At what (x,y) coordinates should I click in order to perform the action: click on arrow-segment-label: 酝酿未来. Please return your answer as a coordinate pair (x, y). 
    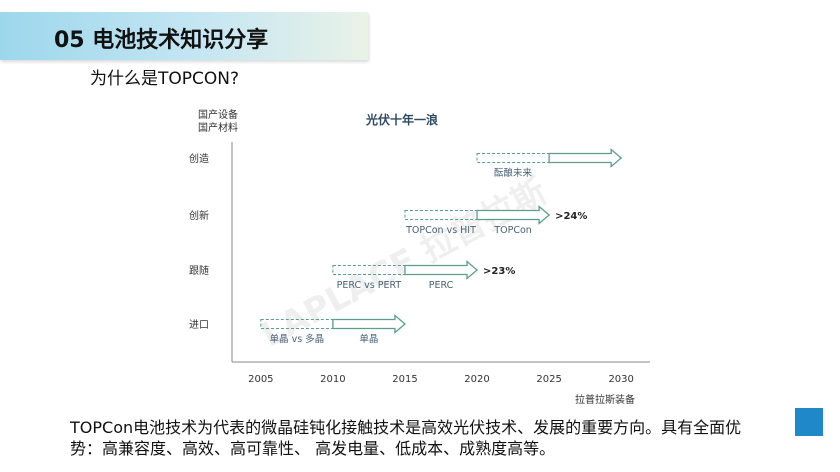
    Looking at the image, I should click on (513, 173).